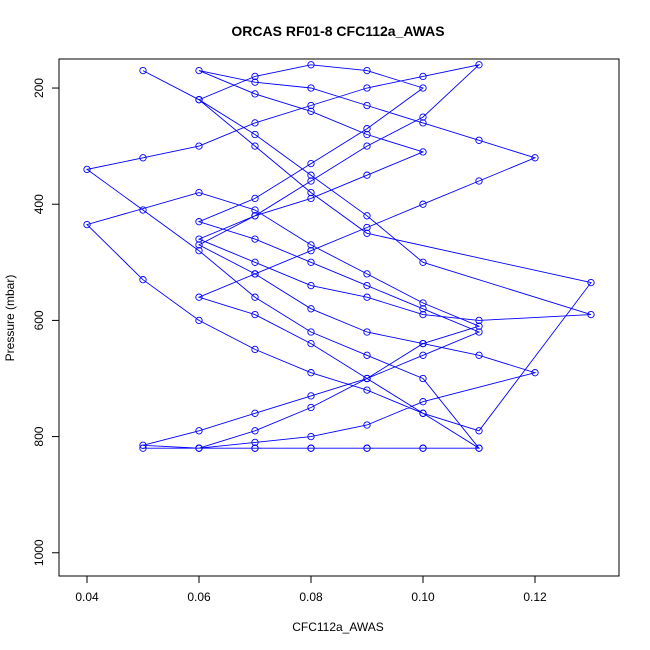 The image size is (650, 650). What do you see at coordinates (423, 597) in the screenshot?
I see `x-tick-label: 0.10` at bounding box center [423, 597].